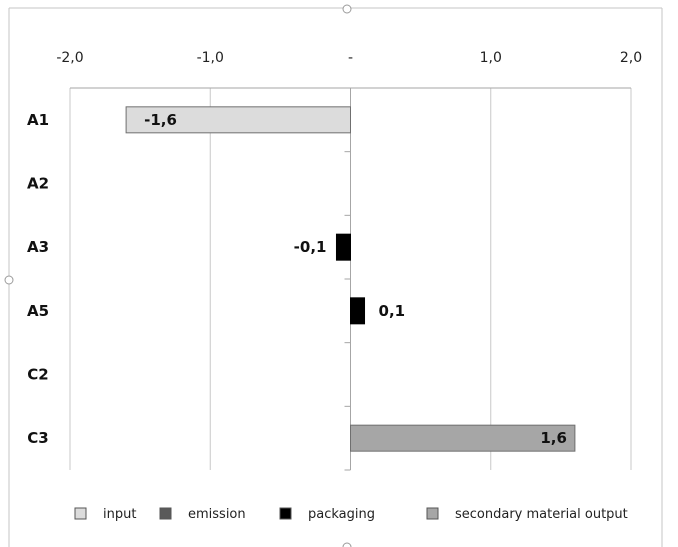 This screenshot has height=547, width=678. I want to click on data-label: -0,1, so click(310, 247).